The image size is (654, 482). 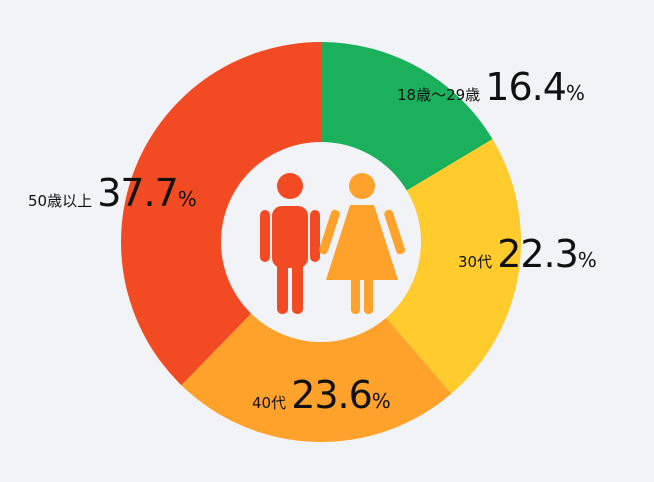 I want to click on label-18-29: 18歳〜29歳 16.4%, so click(x=491, y=87).